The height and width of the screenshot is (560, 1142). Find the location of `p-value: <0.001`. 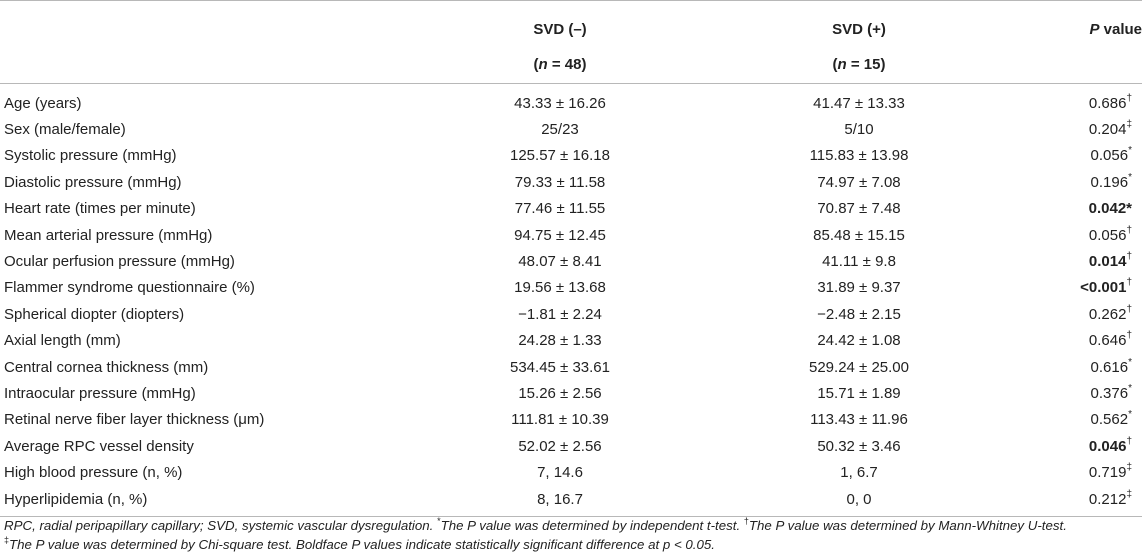

p-value: <0.001 is located at coordinates (1103, 288).